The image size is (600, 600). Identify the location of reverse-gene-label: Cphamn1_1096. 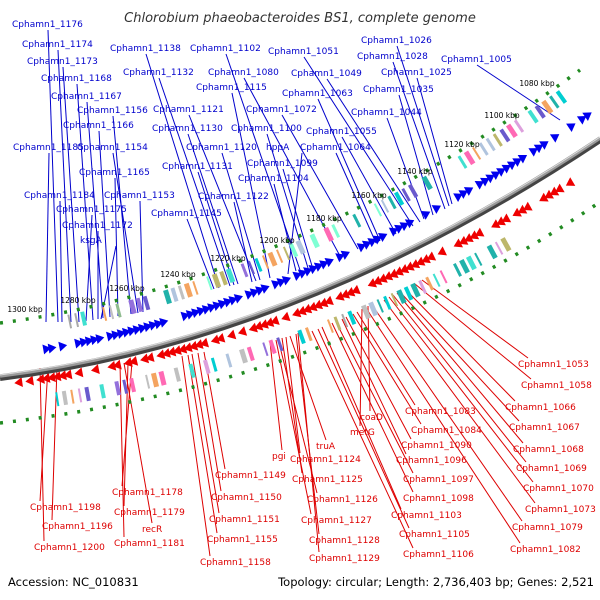
(431, 461).